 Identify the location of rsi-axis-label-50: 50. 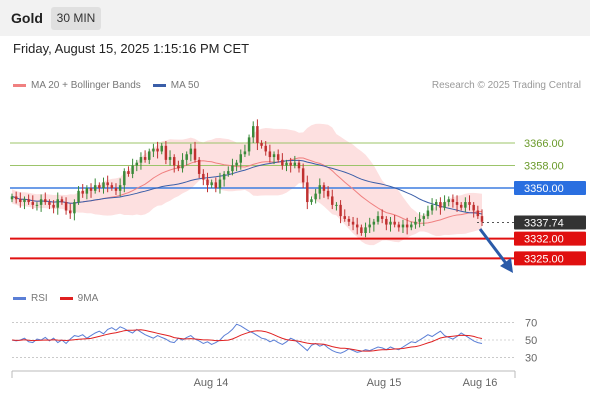
(531, 341).